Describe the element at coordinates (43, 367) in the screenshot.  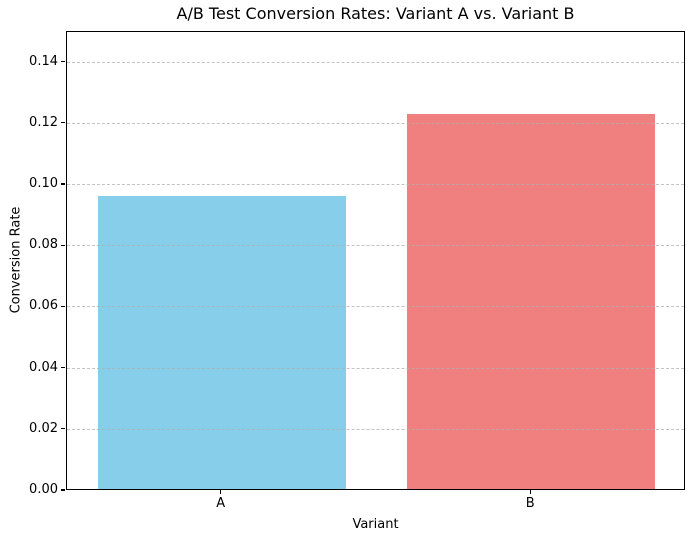
I see `y-tick-label: 0.04` at that location.